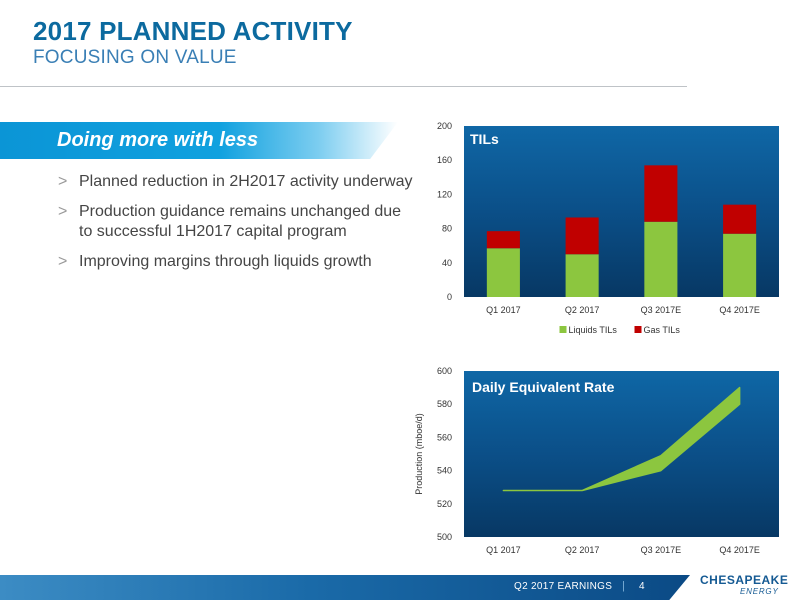 The height and width of the screenshot is (600, 800). Describe the element at coordinates (484, 139) in the screenshot. I see `tils-chart-title: TILs` at that location.